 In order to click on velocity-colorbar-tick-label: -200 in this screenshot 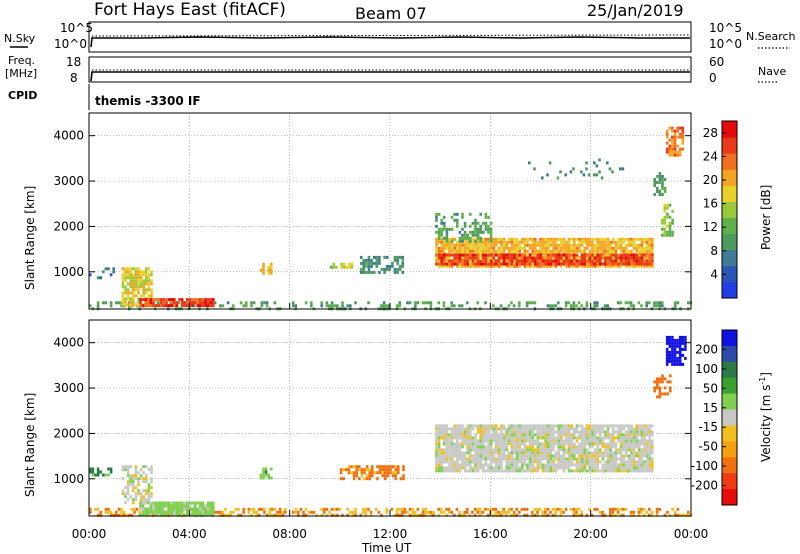, I will do `click(704, 486)`.